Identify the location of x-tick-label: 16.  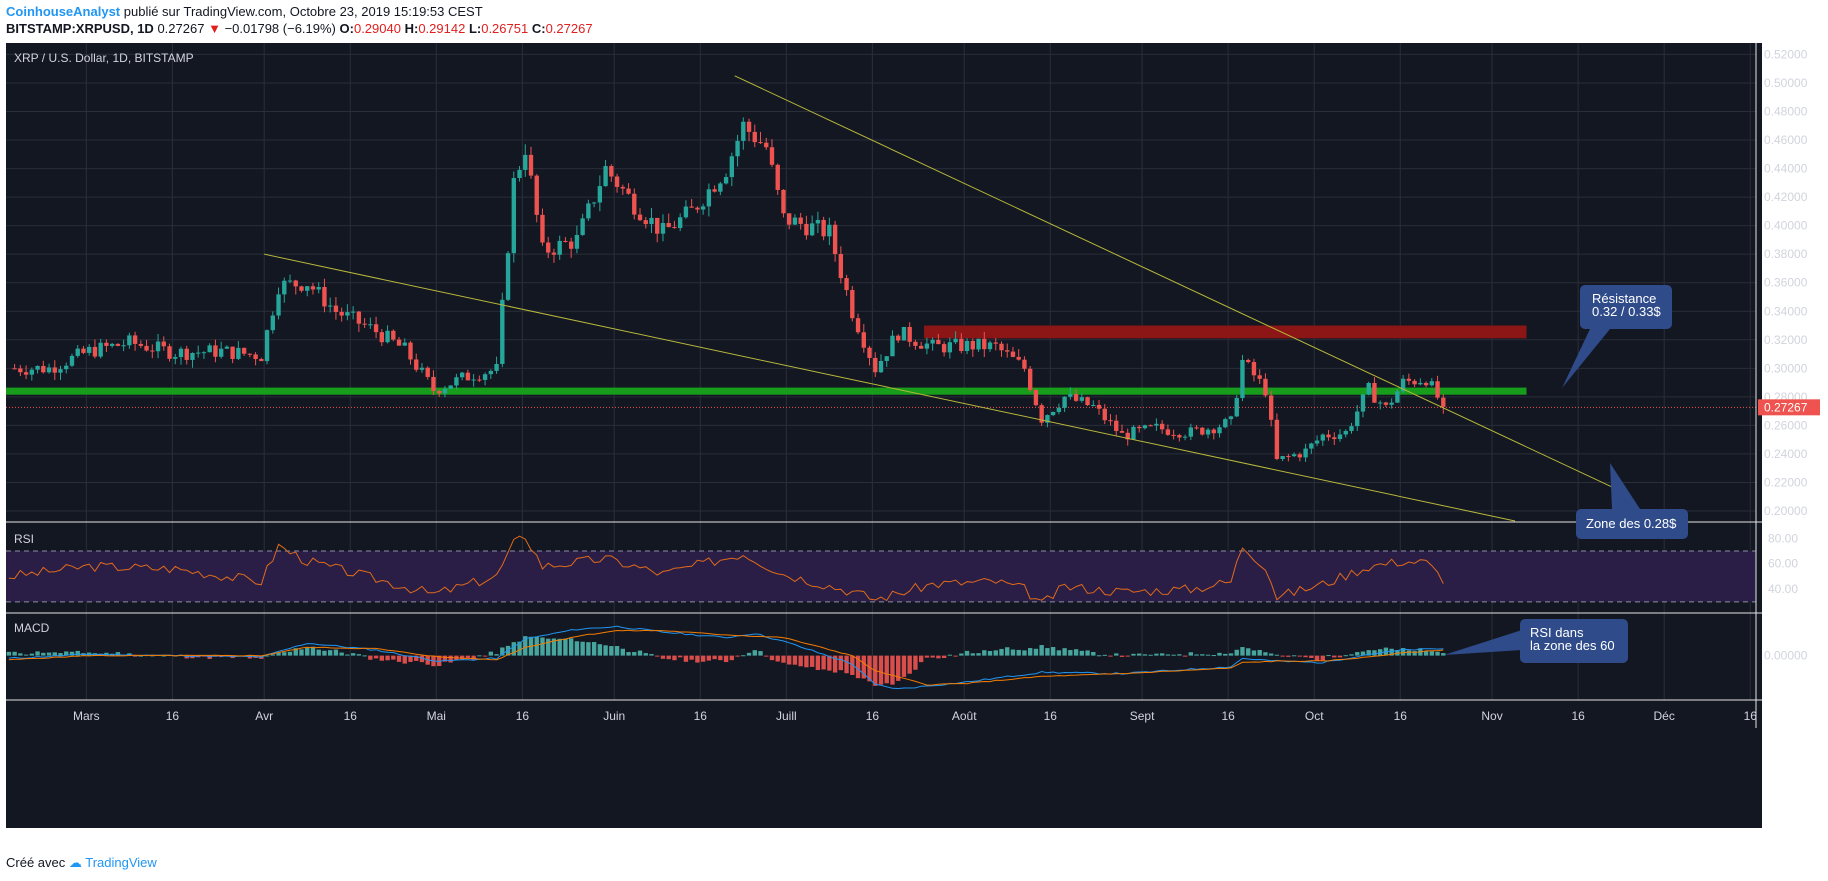
(523, 716).